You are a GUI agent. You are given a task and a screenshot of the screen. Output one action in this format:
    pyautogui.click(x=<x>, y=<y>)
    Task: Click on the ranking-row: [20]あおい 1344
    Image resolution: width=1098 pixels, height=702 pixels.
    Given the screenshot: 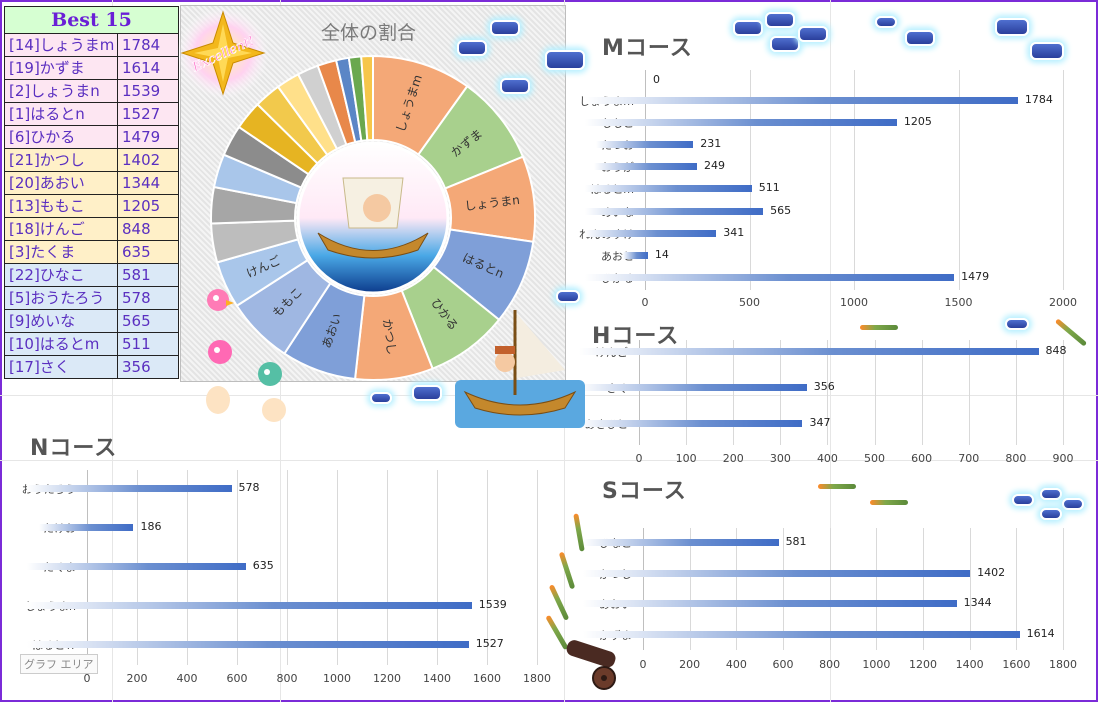 What is the action you would take?
    pyautogui.click(x=91, y=183)
    